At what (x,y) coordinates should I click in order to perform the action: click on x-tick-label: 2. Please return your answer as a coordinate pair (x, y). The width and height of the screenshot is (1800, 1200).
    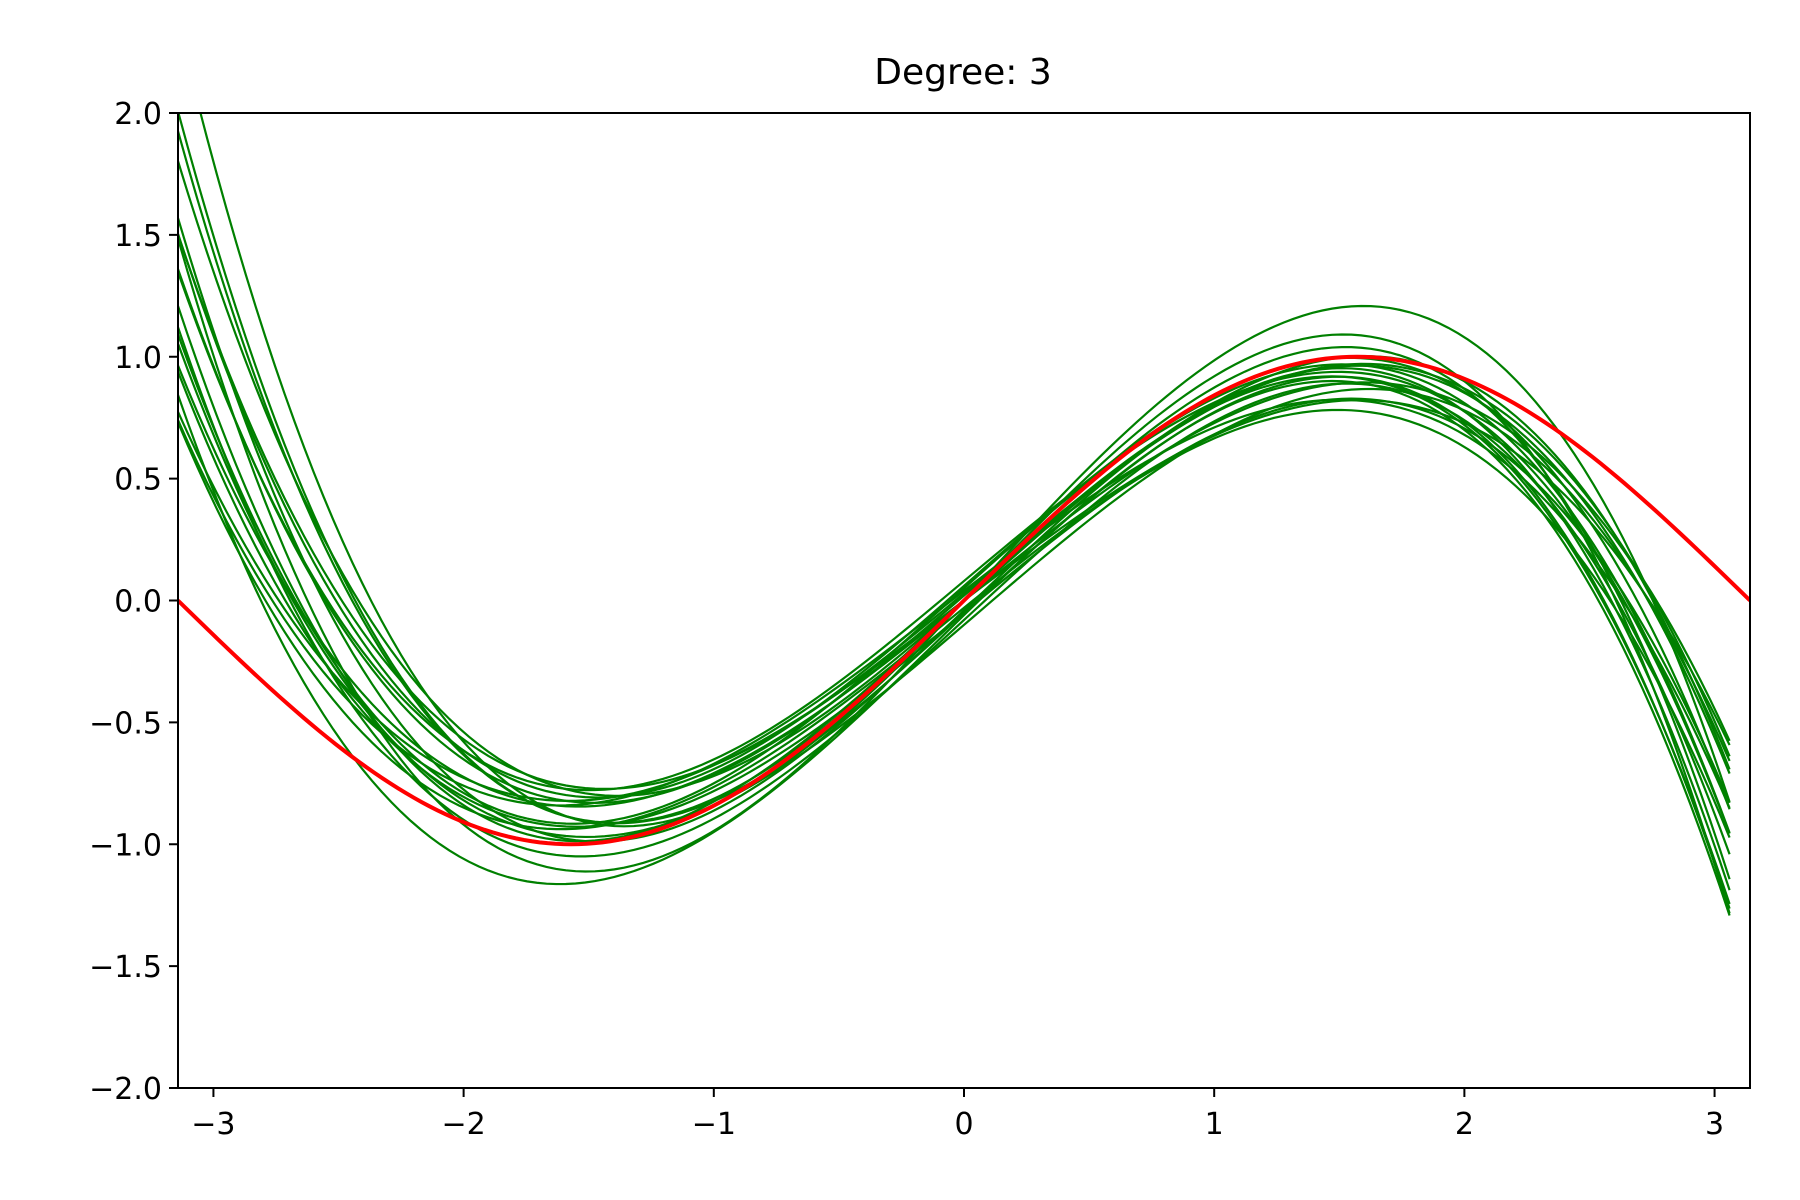
    Looking at the image, I should click on (1464, 1124).